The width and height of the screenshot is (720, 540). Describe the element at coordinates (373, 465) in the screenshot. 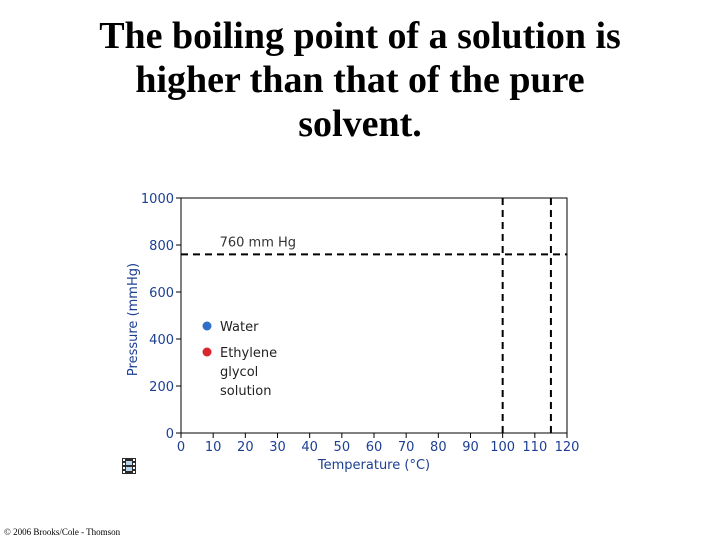

I see `x-axis-label: Temperature (°C)` at that location.